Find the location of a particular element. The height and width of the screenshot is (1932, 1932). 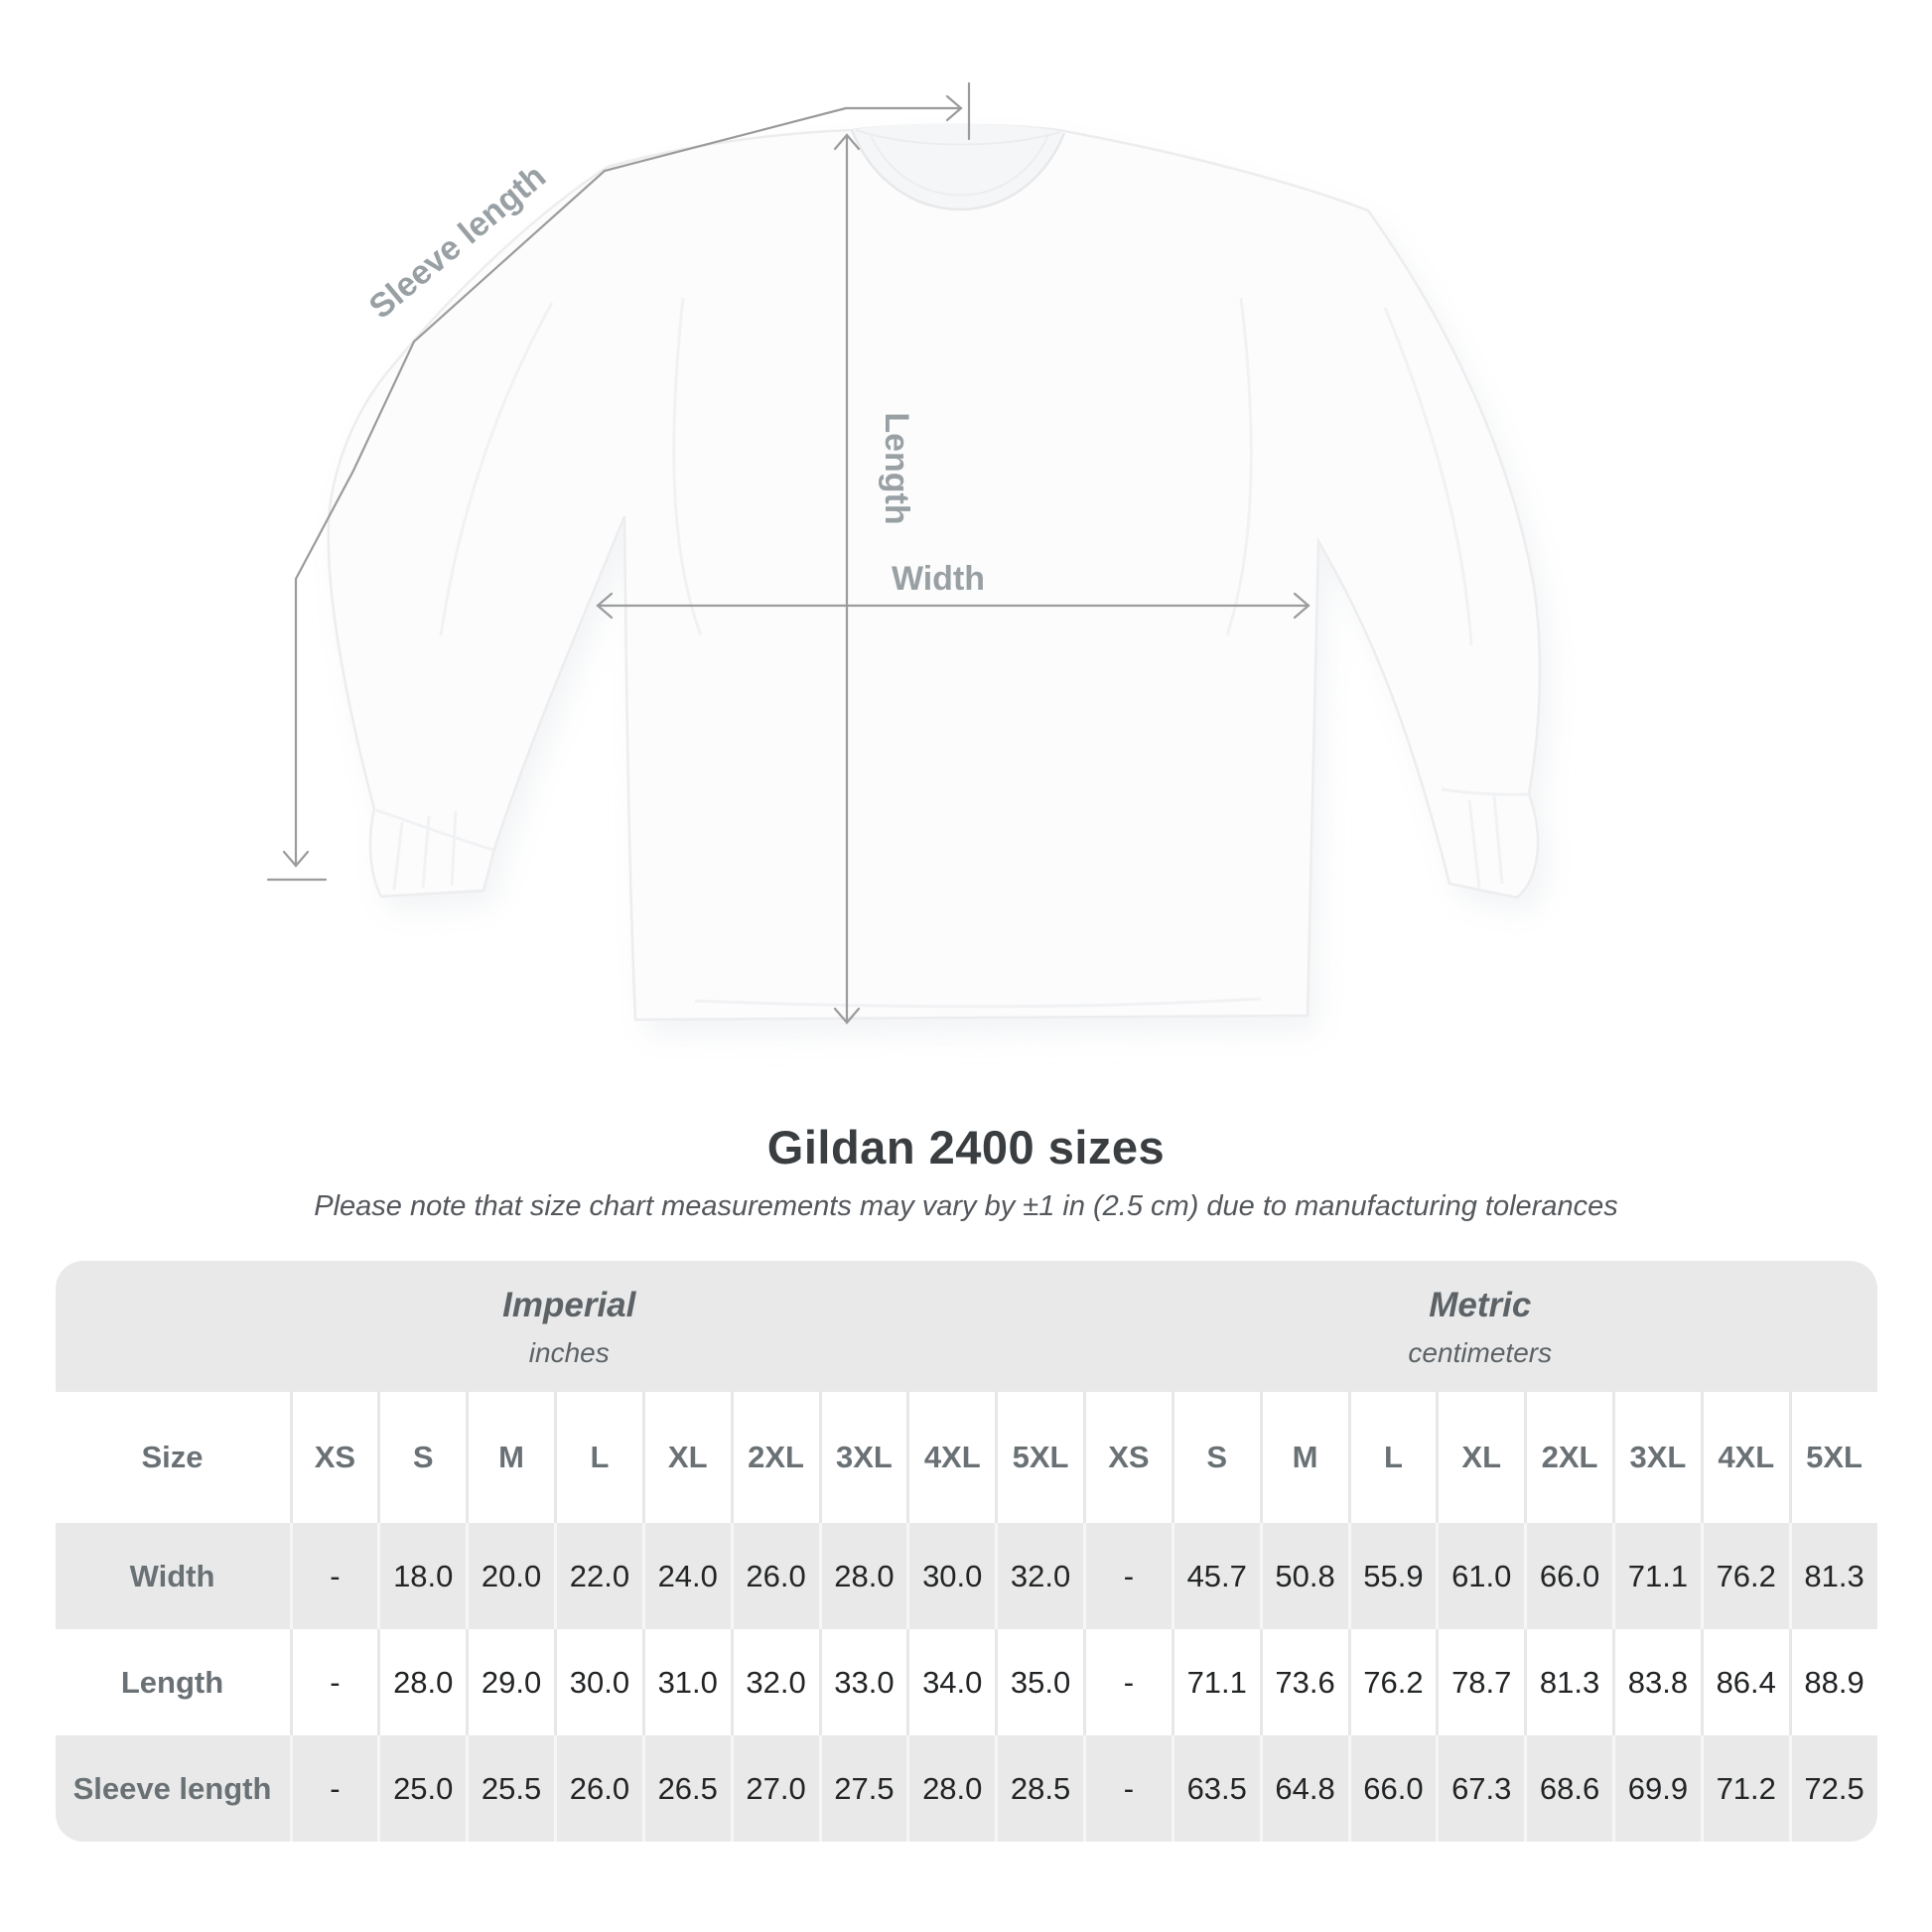

measurement-cell: 88.9 is located at coordinates (1833, 1682).